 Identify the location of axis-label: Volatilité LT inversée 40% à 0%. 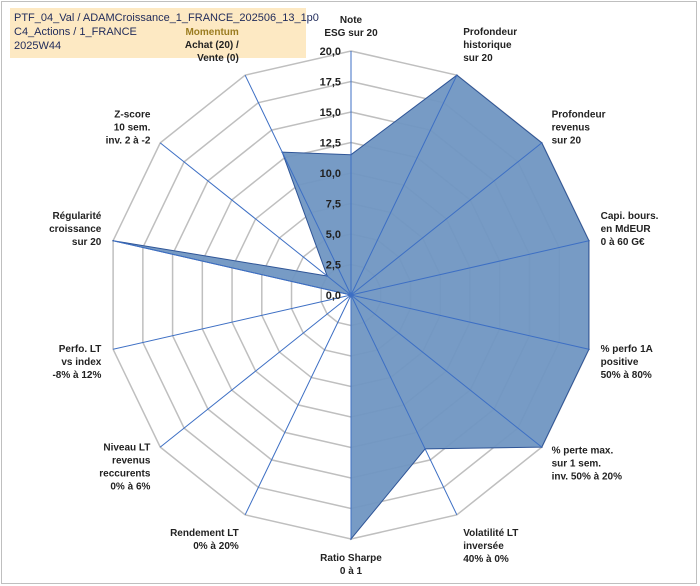
(490, 546).